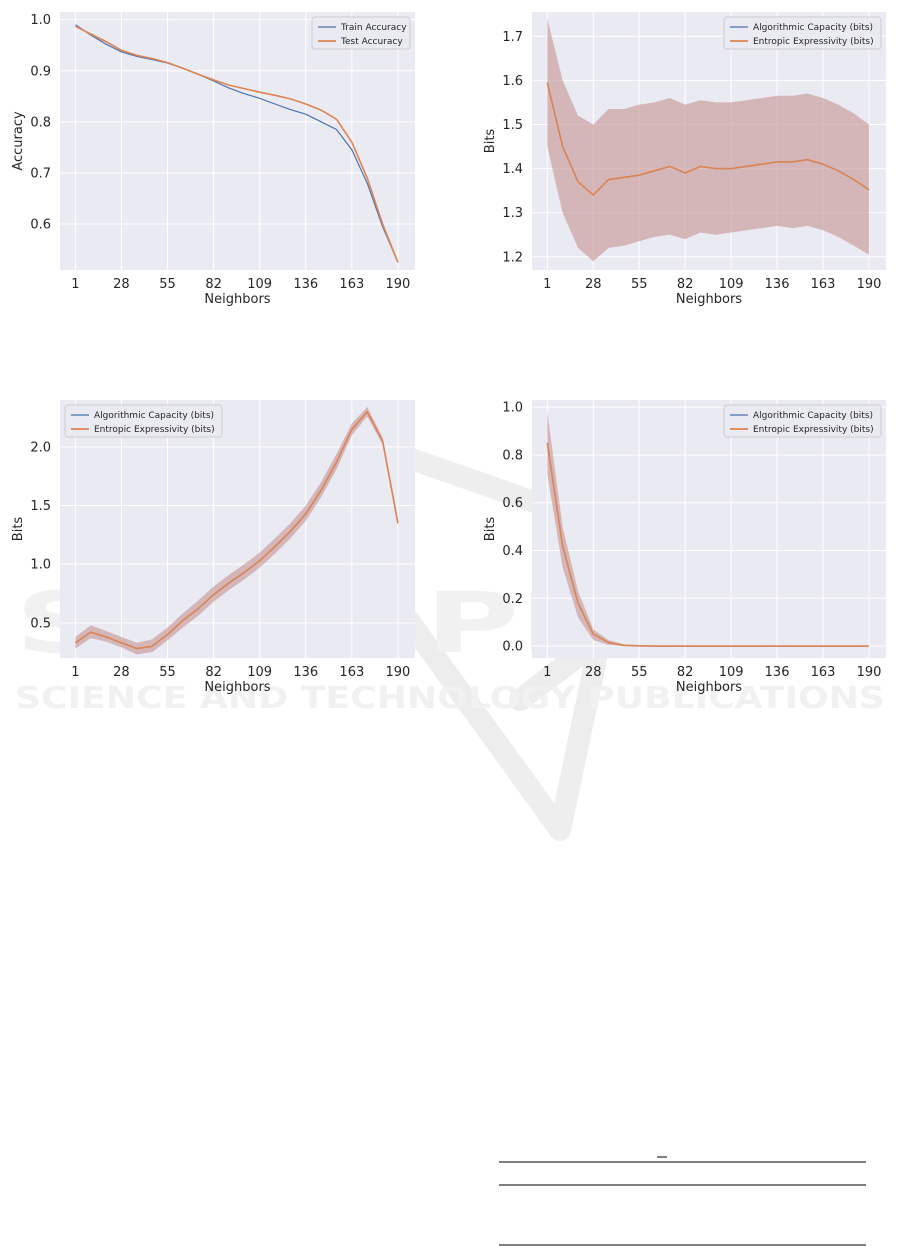  I want to click on y-tick-label: 0.5, so click(40, 623).